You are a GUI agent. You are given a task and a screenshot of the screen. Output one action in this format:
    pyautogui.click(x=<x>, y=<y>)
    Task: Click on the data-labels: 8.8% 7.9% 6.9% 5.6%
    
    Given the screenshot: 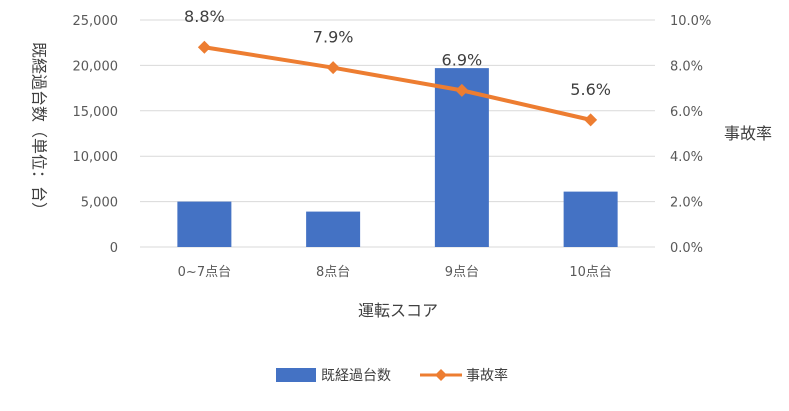 What is the action you would take?
    pyautogui.click(x=397, y=53)
    